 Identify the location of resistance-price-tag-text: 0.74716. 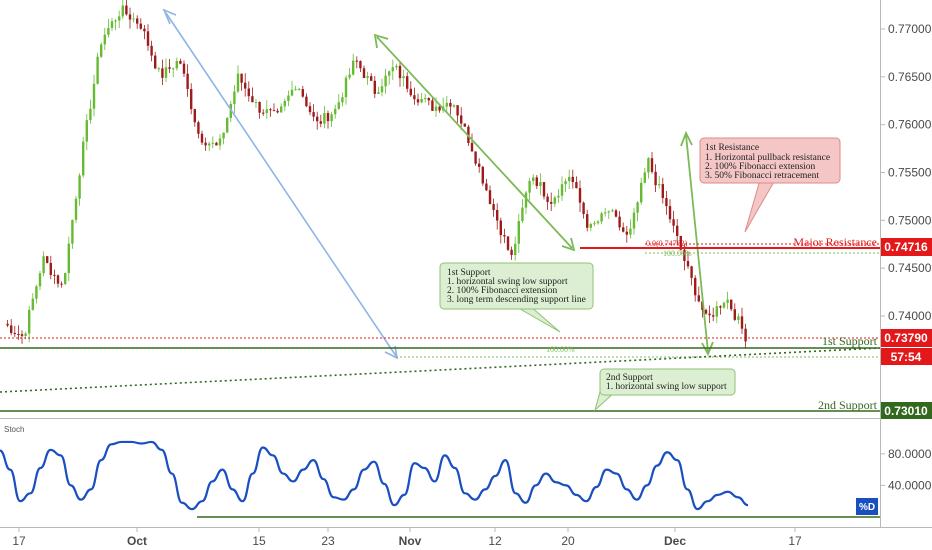
(906, 247).